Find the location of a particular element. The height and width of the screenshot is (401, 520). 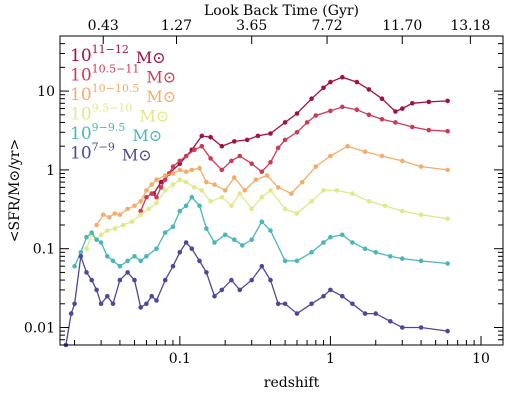

legend-entry: 109−9.5 M⊙ is located at coordinates (116, 133).